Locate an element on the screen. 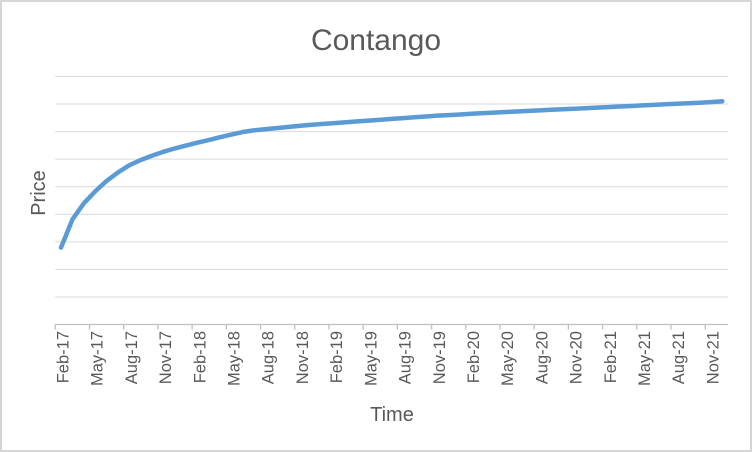 Image resolution: width=752 pixels, height=452 pixels. x-tick-label: May-18 is located at coordinates (234, 358).